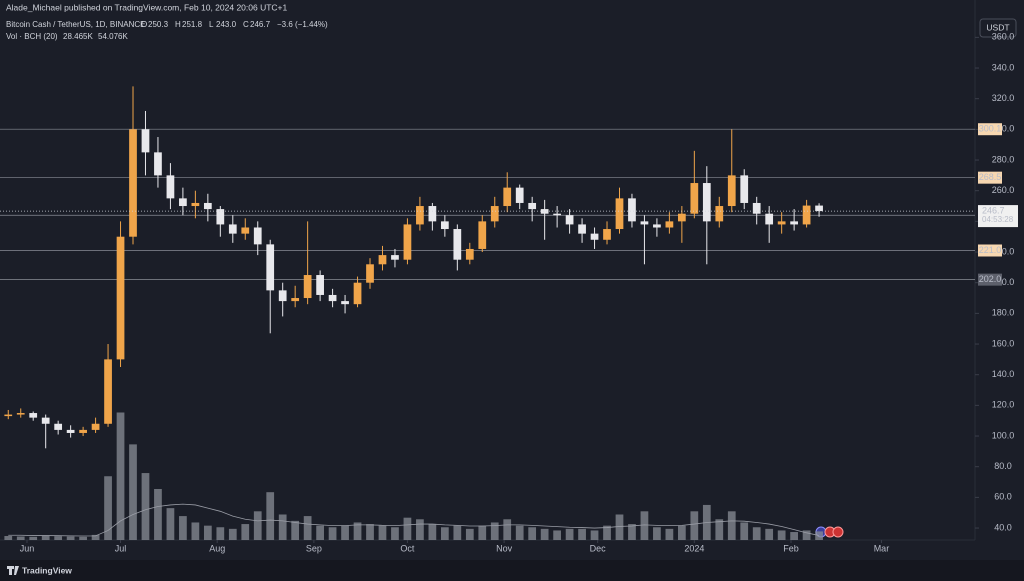  I want to click on legend-text: Vol · BCH (20), so click(32, 36).